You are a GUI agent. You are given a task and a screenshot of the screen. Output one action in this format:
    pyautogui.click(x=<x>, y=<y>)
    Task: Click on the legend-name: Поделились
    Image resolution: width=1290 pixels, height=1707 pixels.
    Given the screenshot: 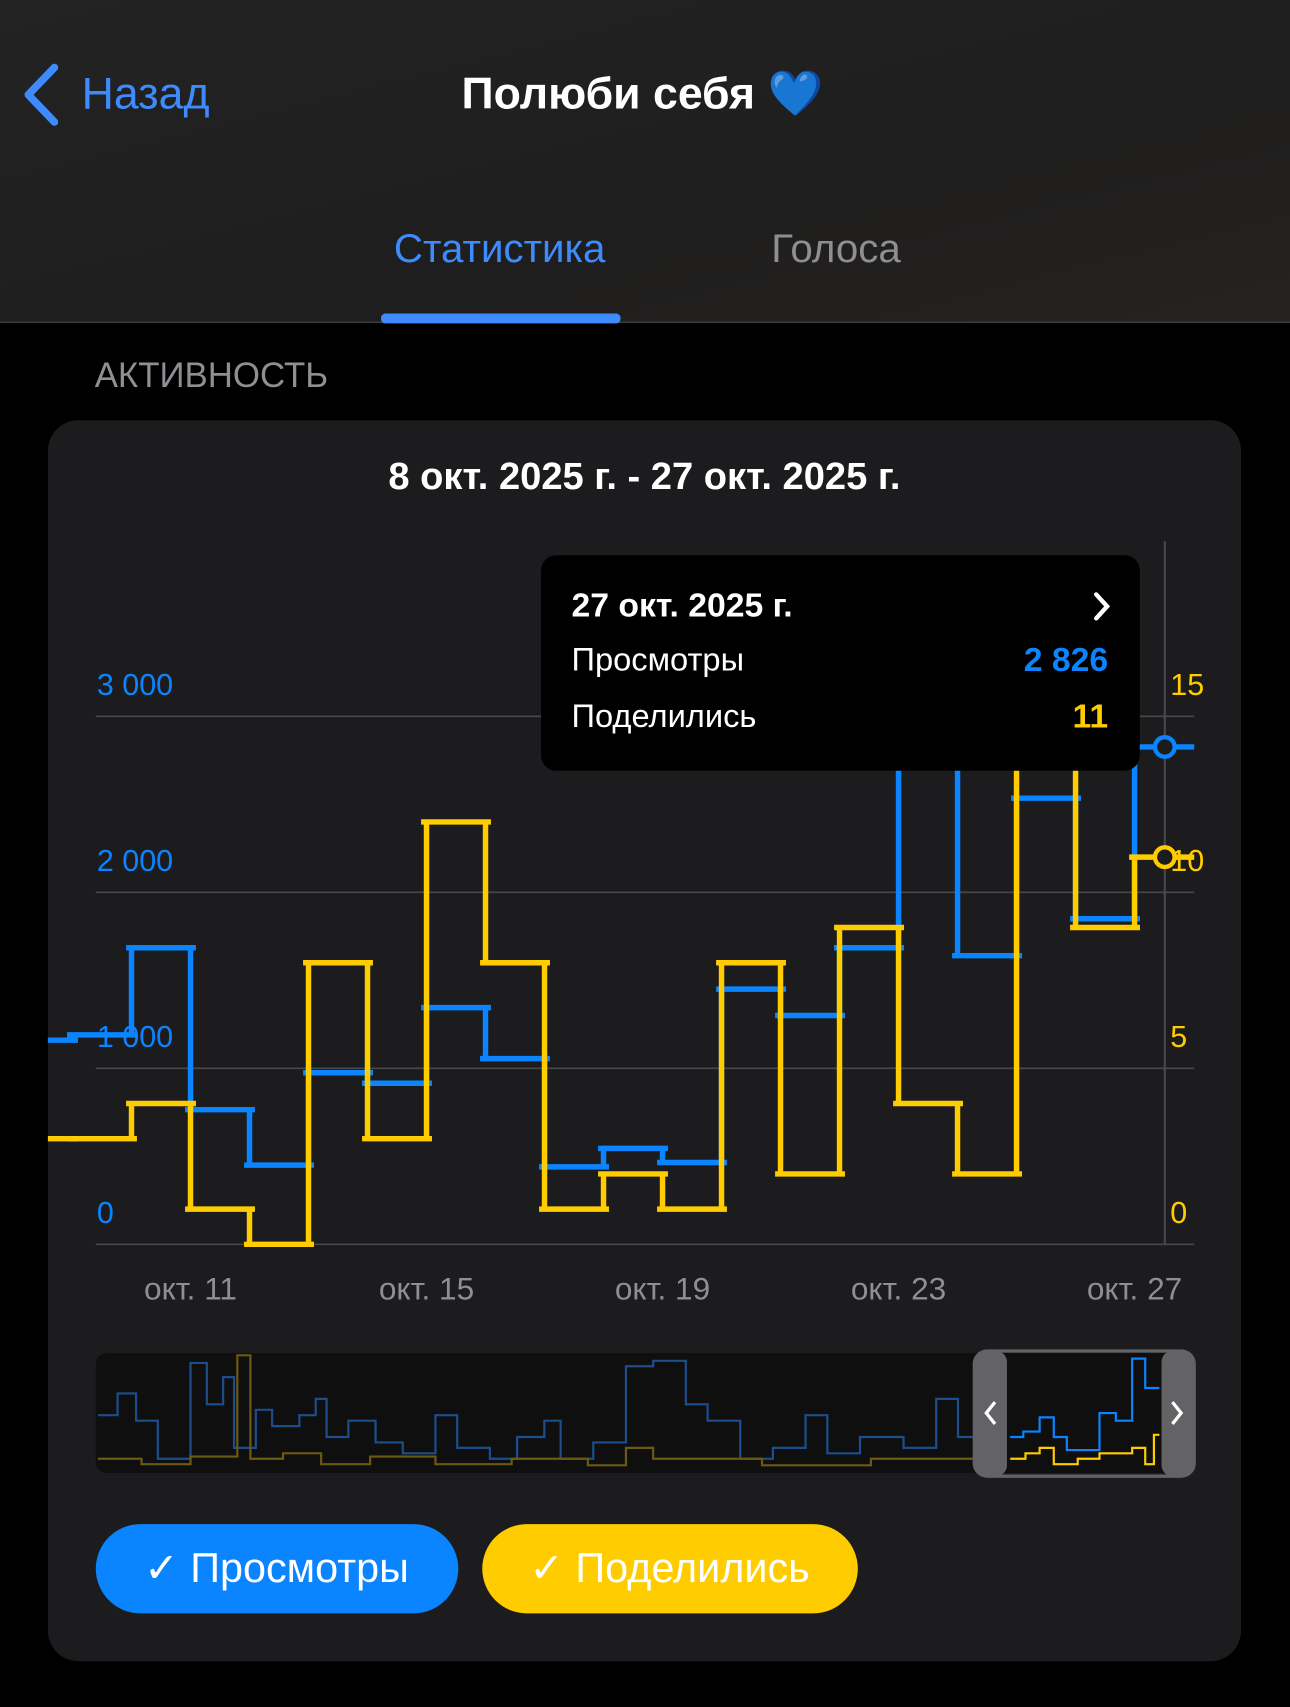 What is the action you would take?
    pyautogui.click(x=692, y=1568)
    